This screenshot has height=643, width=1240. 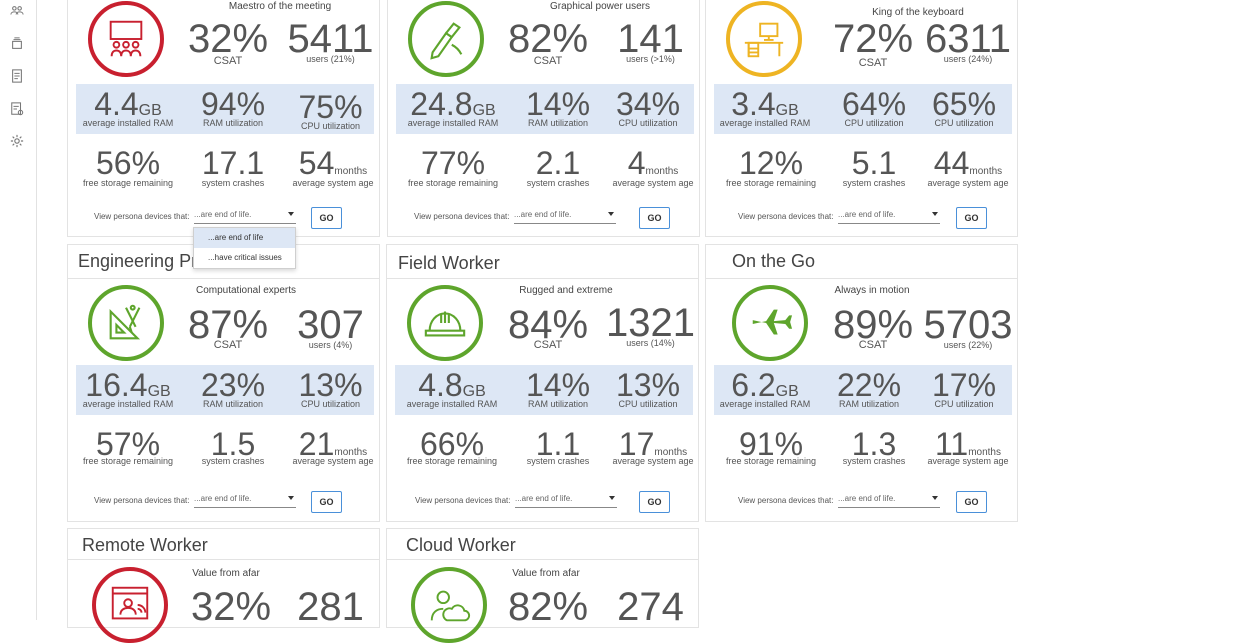 I want to click on persona-card: Remote Worker Value from afar 32% 281, so click(x=223, y=585).